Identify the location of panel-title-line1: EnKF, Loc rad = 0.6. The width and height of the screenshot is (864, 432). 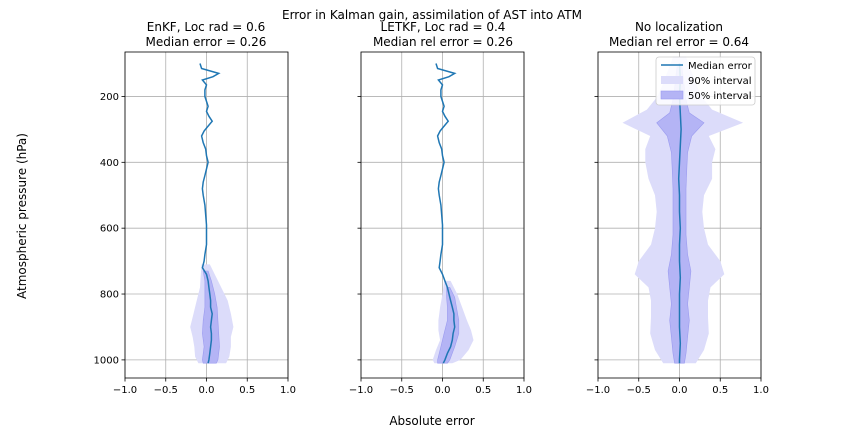
(206, 27).